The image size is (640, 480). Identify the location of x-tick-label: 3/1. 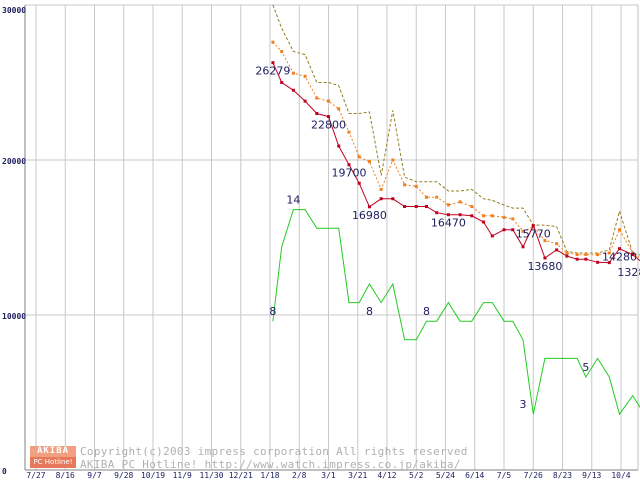
(328, 475).